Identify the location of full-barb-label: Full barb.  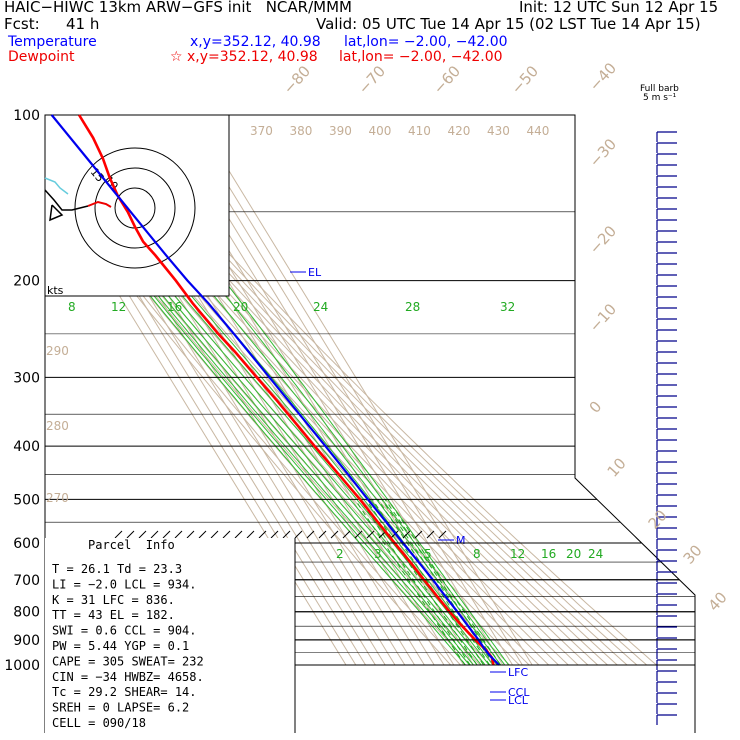
(659, 89).